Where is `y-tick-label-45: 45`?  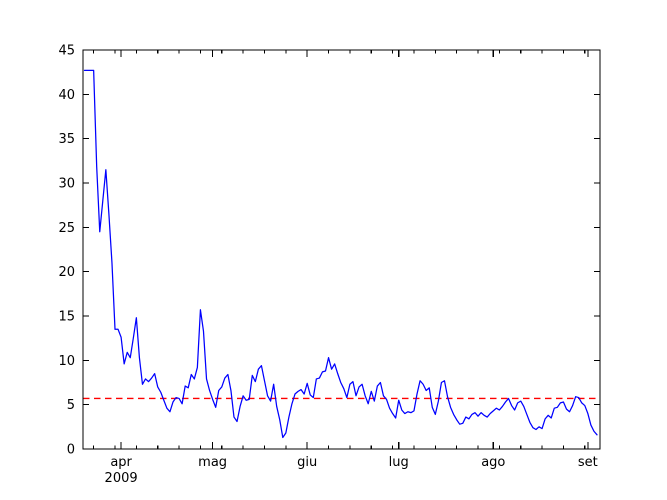 y-tick-label-45: 45 is located at coordinates (66, 51).